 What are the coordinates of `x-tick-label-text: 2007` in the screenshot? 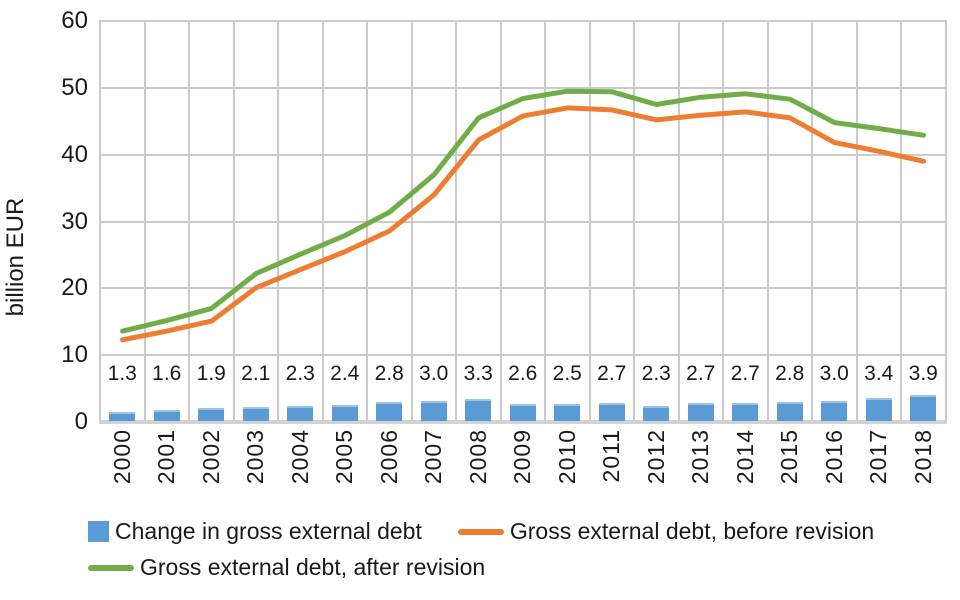 It's located at (433, 457).